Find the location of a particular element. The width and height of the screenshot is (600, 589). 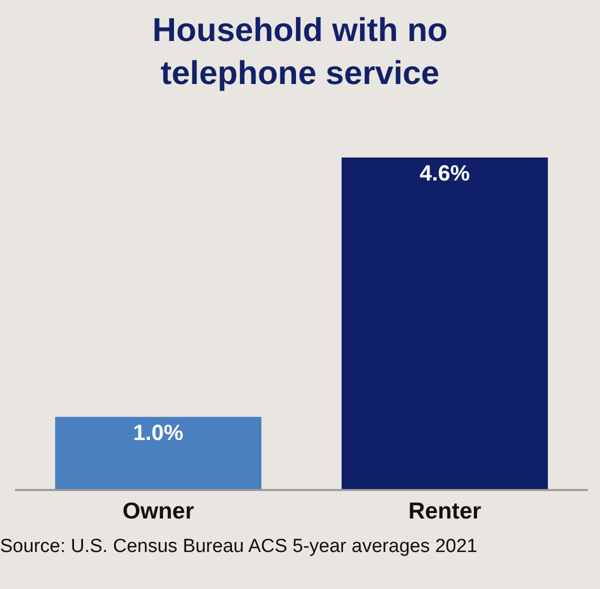

data-label: 1.0% is located at coordinates (158, 432).